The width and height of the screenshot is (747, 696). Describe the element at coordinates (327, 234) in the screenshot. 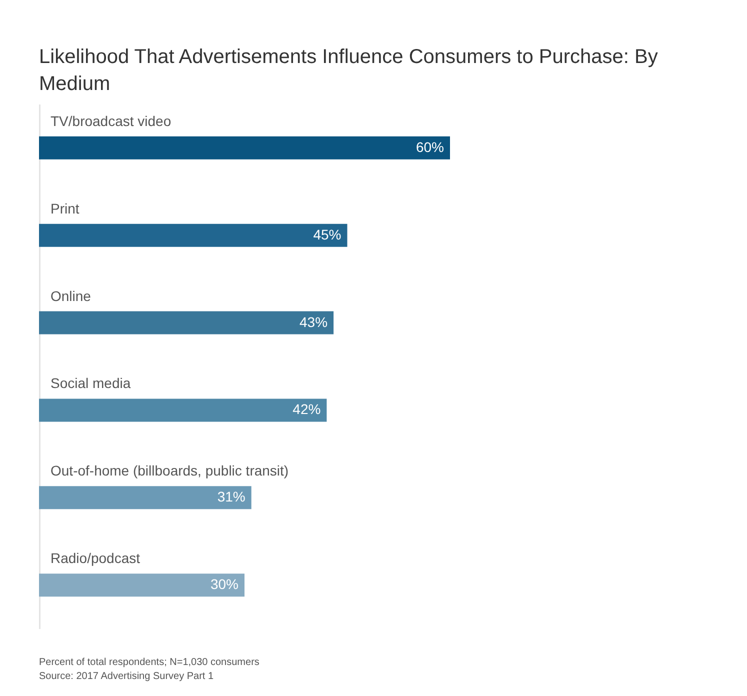

I see `data-label: 45%` at that location.